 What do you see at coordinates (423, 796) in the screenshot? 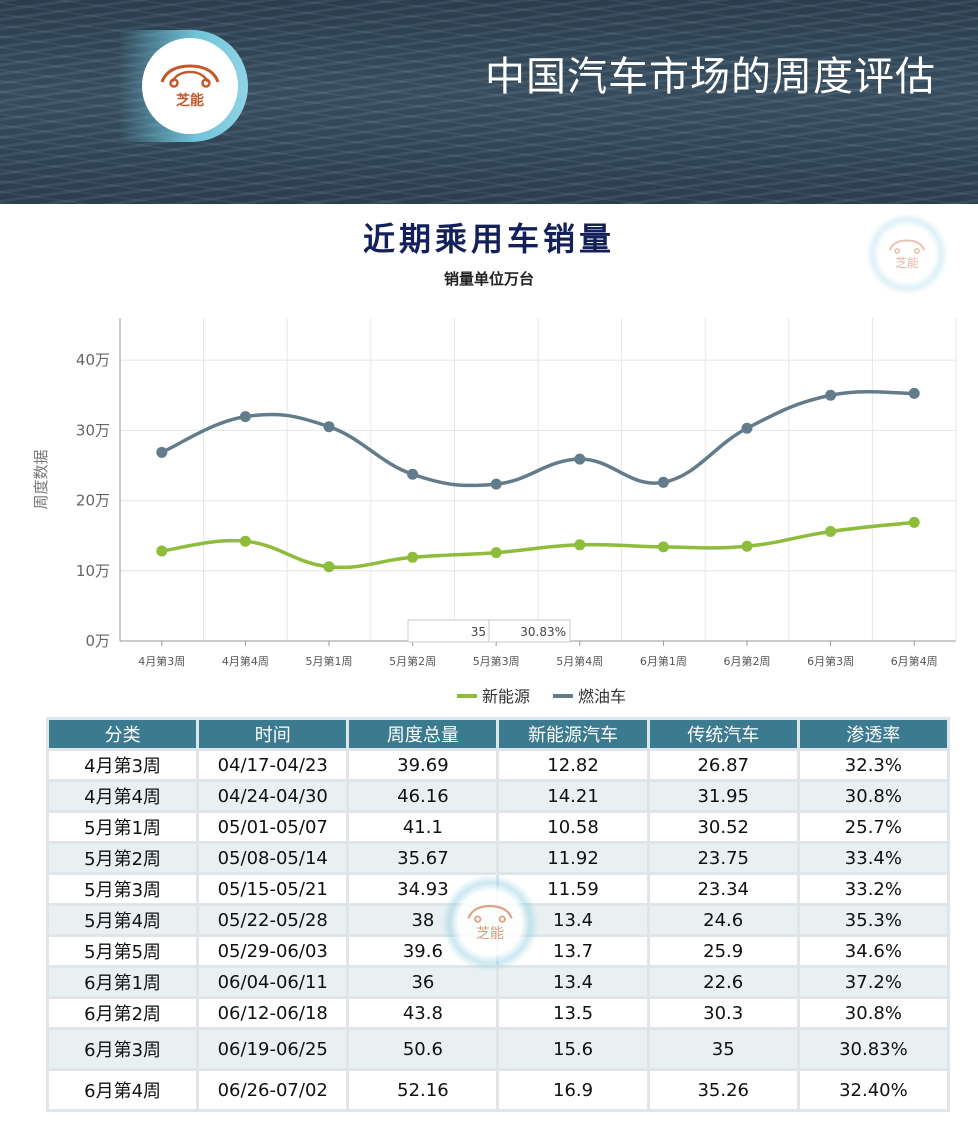
I see `table-cell: 46.16` at bounding box center [423, 796].